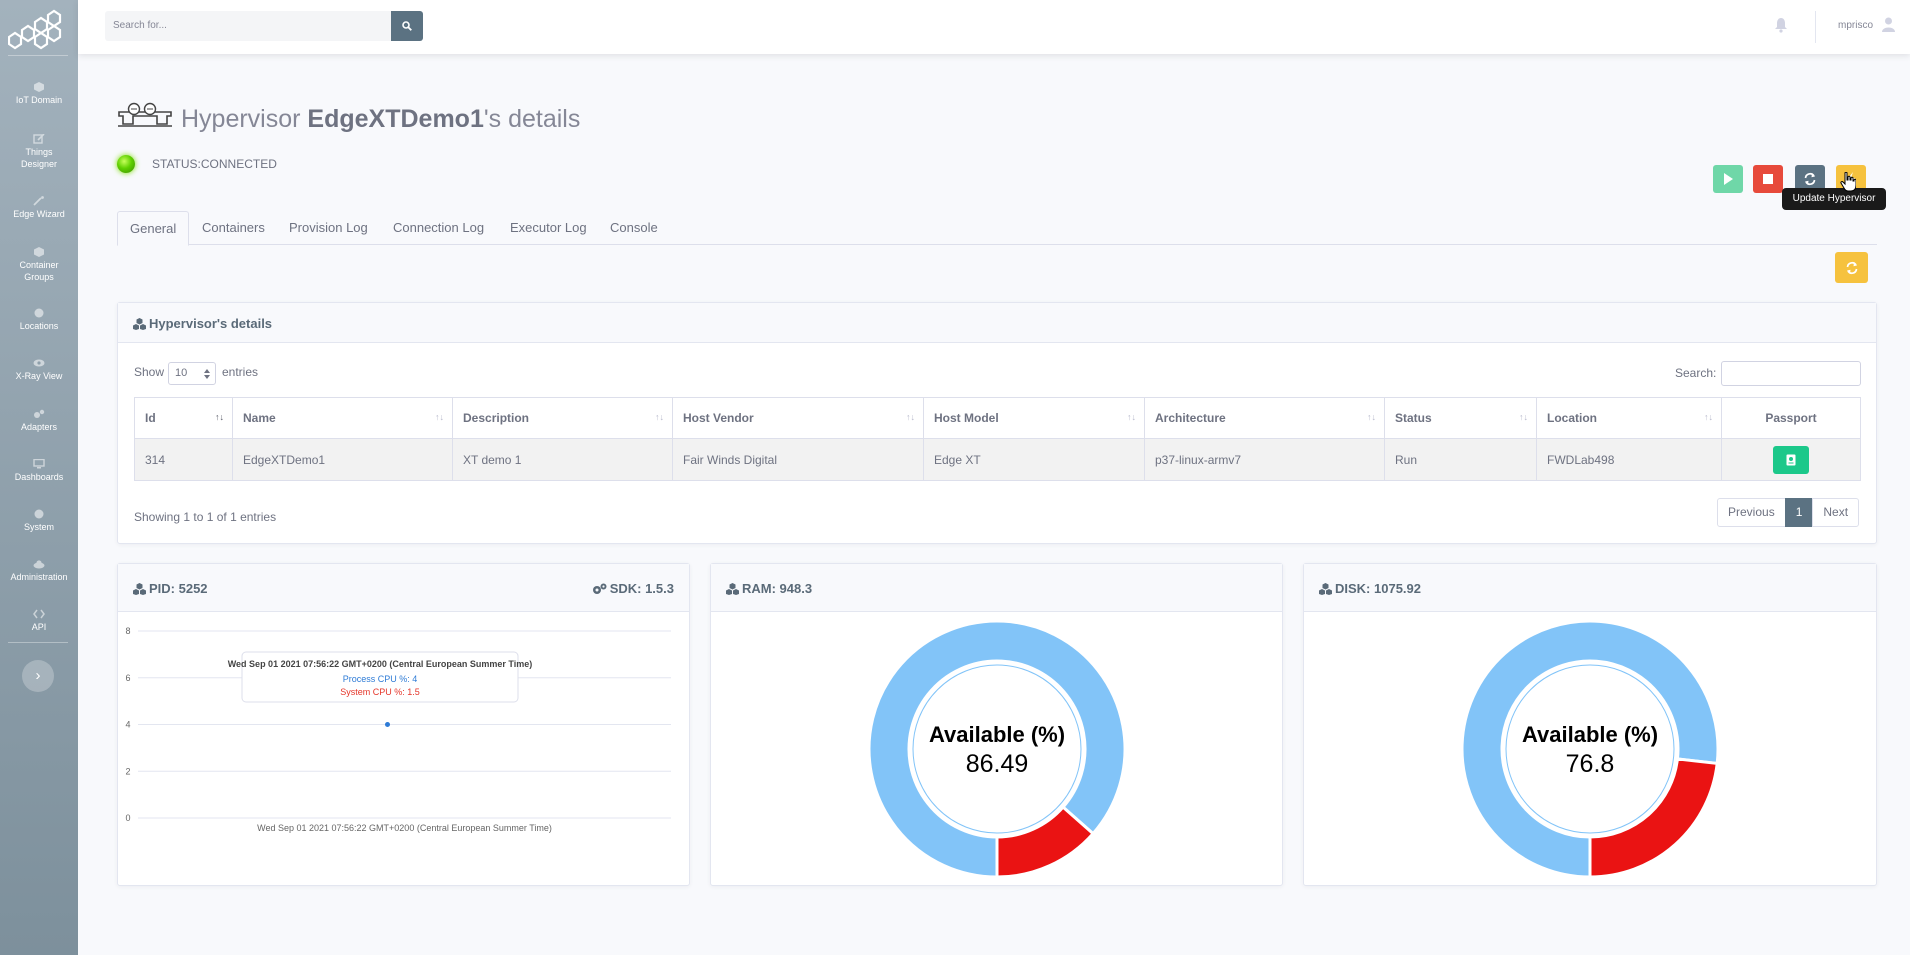  What do you see at coordinates (1034, 459) in the screenshot?
I see `cell-host-model: Edge XT` at bounding box center [1034, 459].